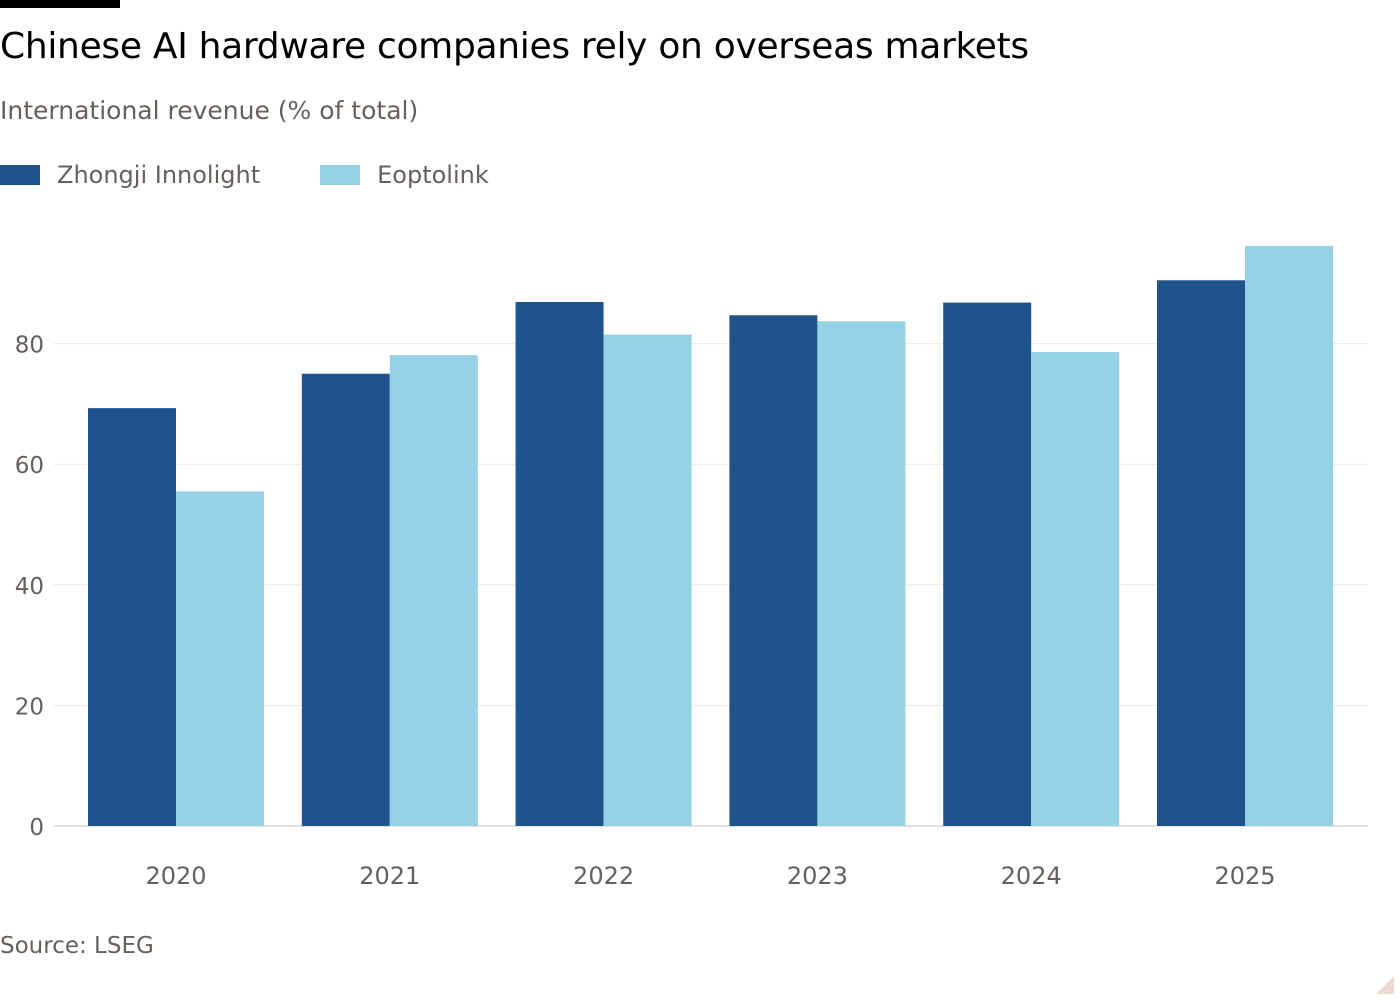 The width and height of the screenshot is (1400, 1000). What do you see at coordinates (132, 617) in the screenshot?
I see `bar-zhongji-innolight-2020` at bounding box center [132, 617].